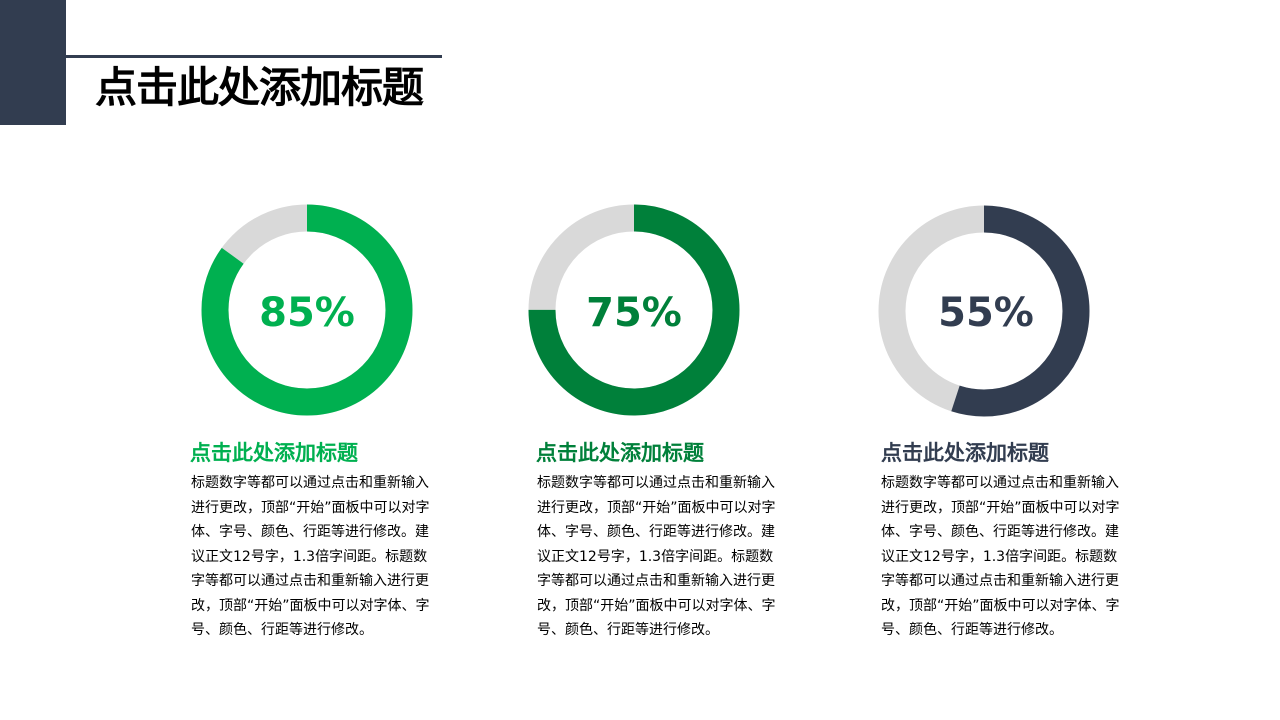 The width and height of the screenshot is (1280, 720). I want to click on ring-1-arc, so click(307, 310).